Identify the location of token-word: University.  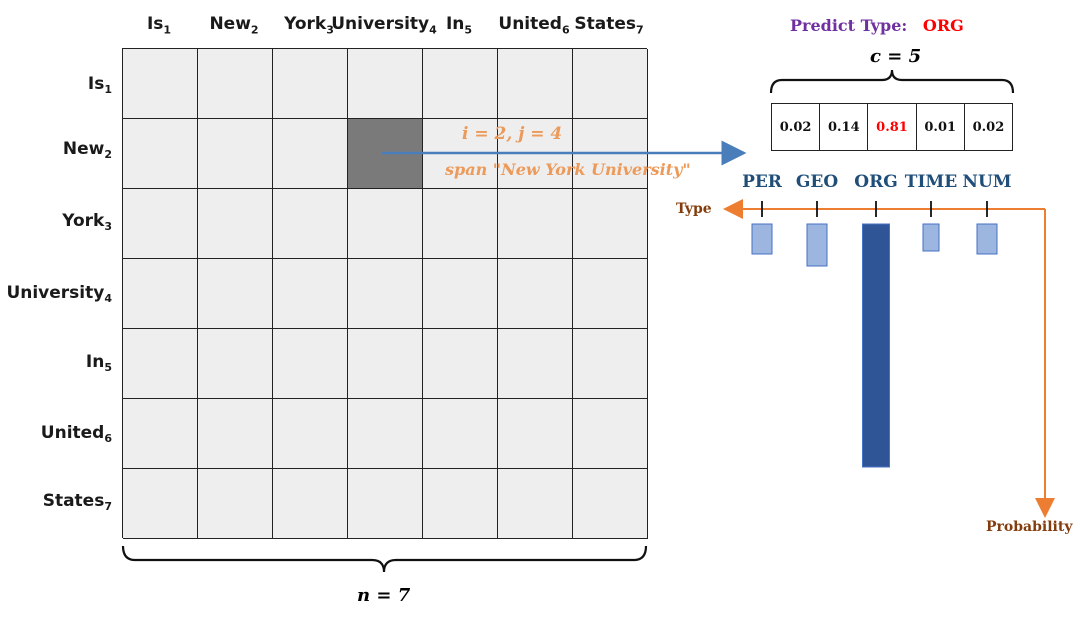
(380, 24).